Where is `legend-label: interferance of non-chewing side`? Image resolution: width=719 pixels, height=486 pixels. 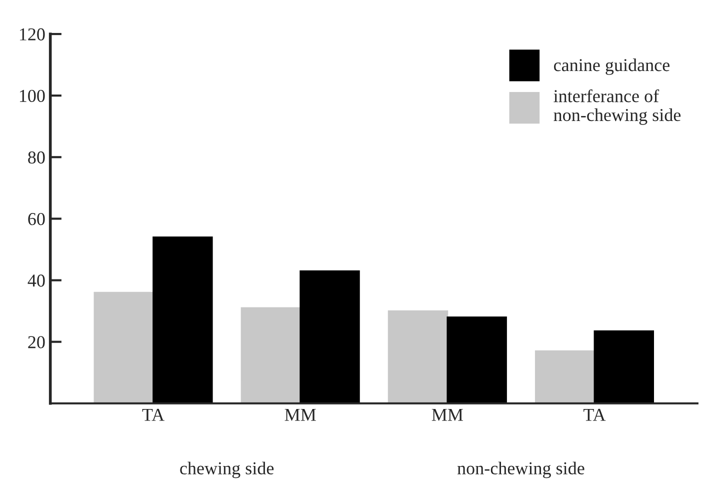 legend-label: interferance of non-chewing side is located at coordinates (617, 107).